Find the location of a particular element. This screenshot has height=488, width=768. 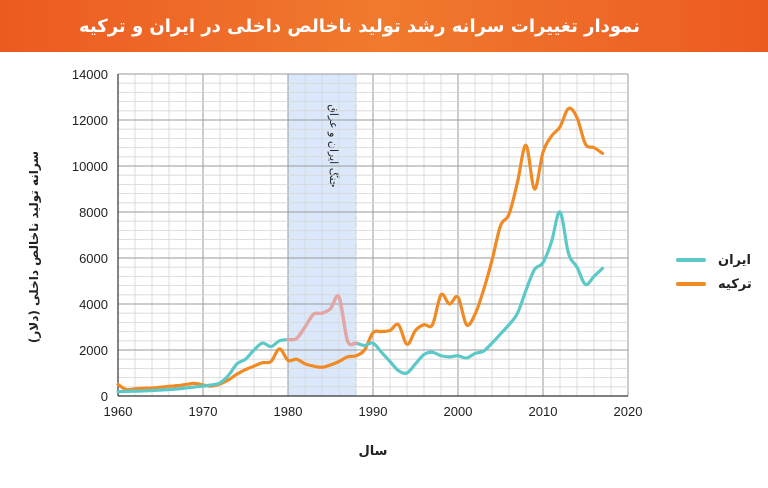

legend-item-turkey: ترکیه is located at coordinates (721, 284).